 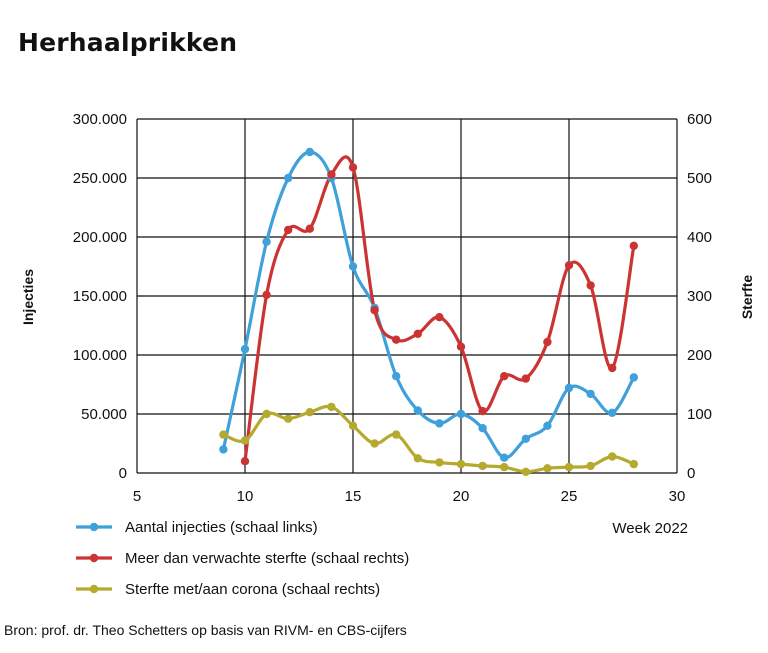 I want to click on legend-marker-meer-sterfte, so click(x=94, y=558).